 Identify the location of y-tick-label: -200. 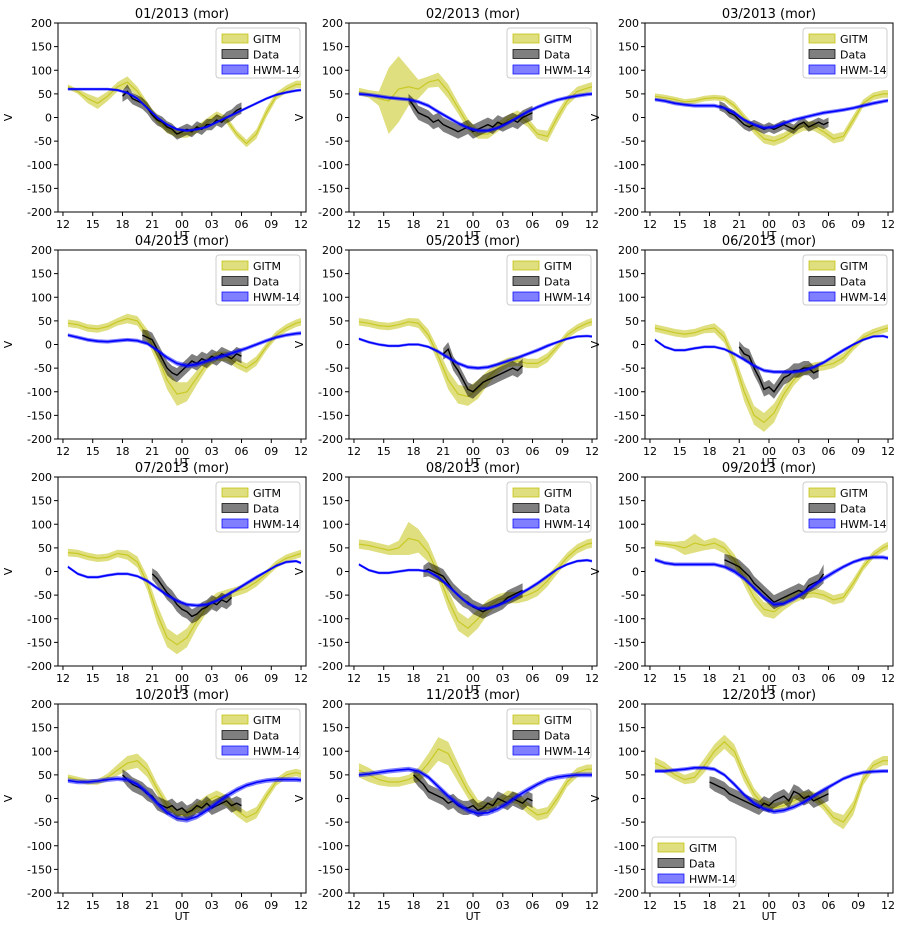
(330, 666).